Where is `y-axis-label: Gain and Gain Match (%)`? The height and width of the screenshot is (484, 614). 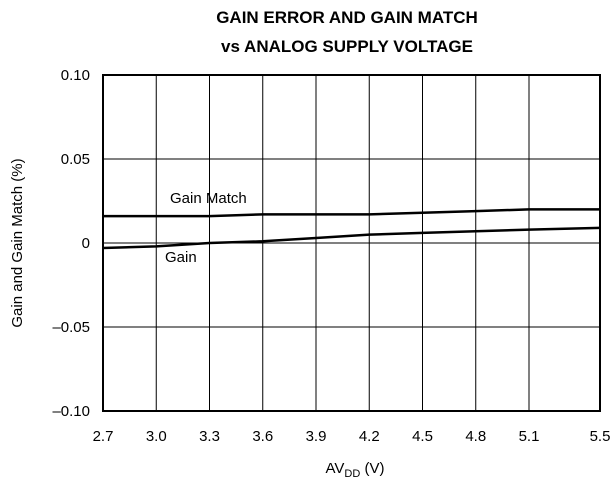 y-axis-label: Gain and Gain Match (%) is located at coordinates (17, 242).